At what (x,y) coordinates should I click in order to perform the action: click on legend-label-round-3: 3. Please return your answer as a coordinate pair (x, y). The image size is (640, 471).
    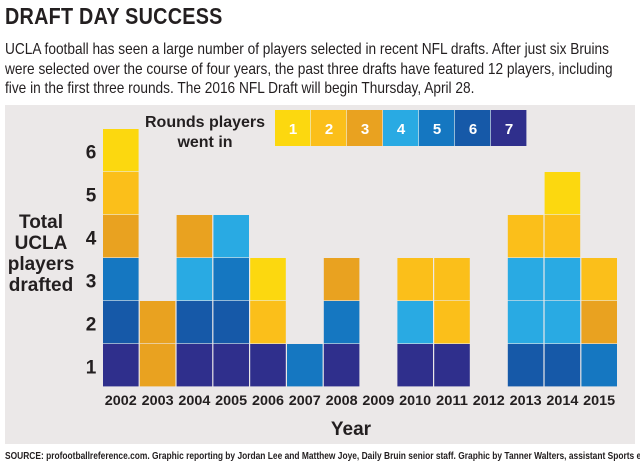
    Looking at the image, I should click on (365, 129).